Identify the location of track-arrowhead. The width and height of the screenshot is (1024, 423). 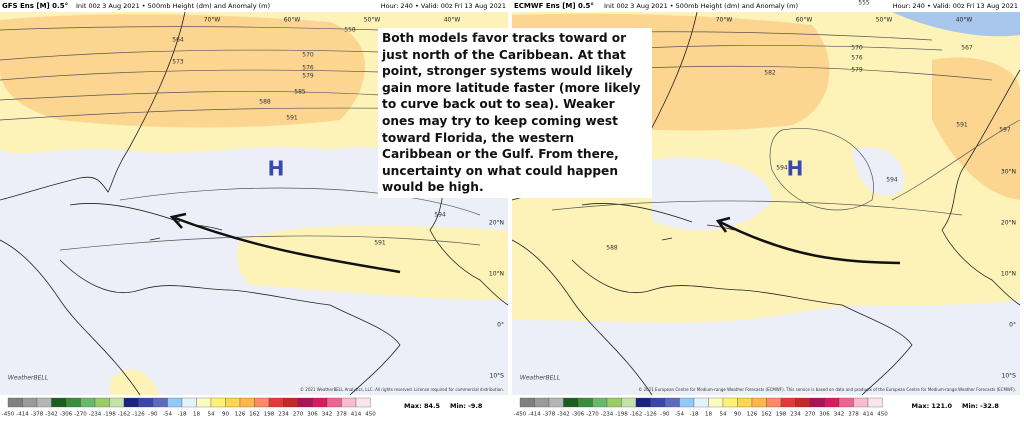
(178, 220).